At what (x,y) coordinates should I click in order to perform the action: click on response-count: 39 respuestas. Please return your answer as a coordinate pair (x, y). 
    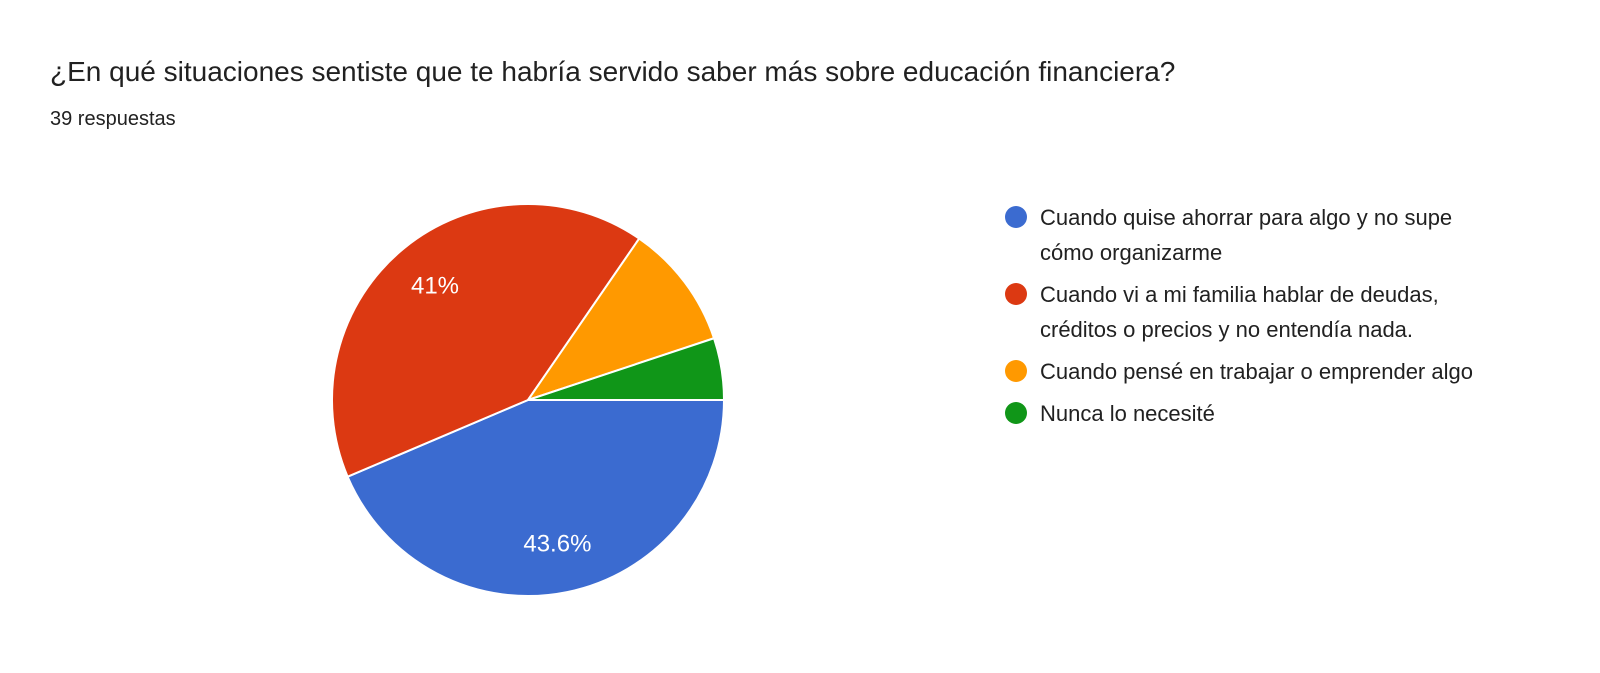
    Looking at the image, I should click on (113, 119).